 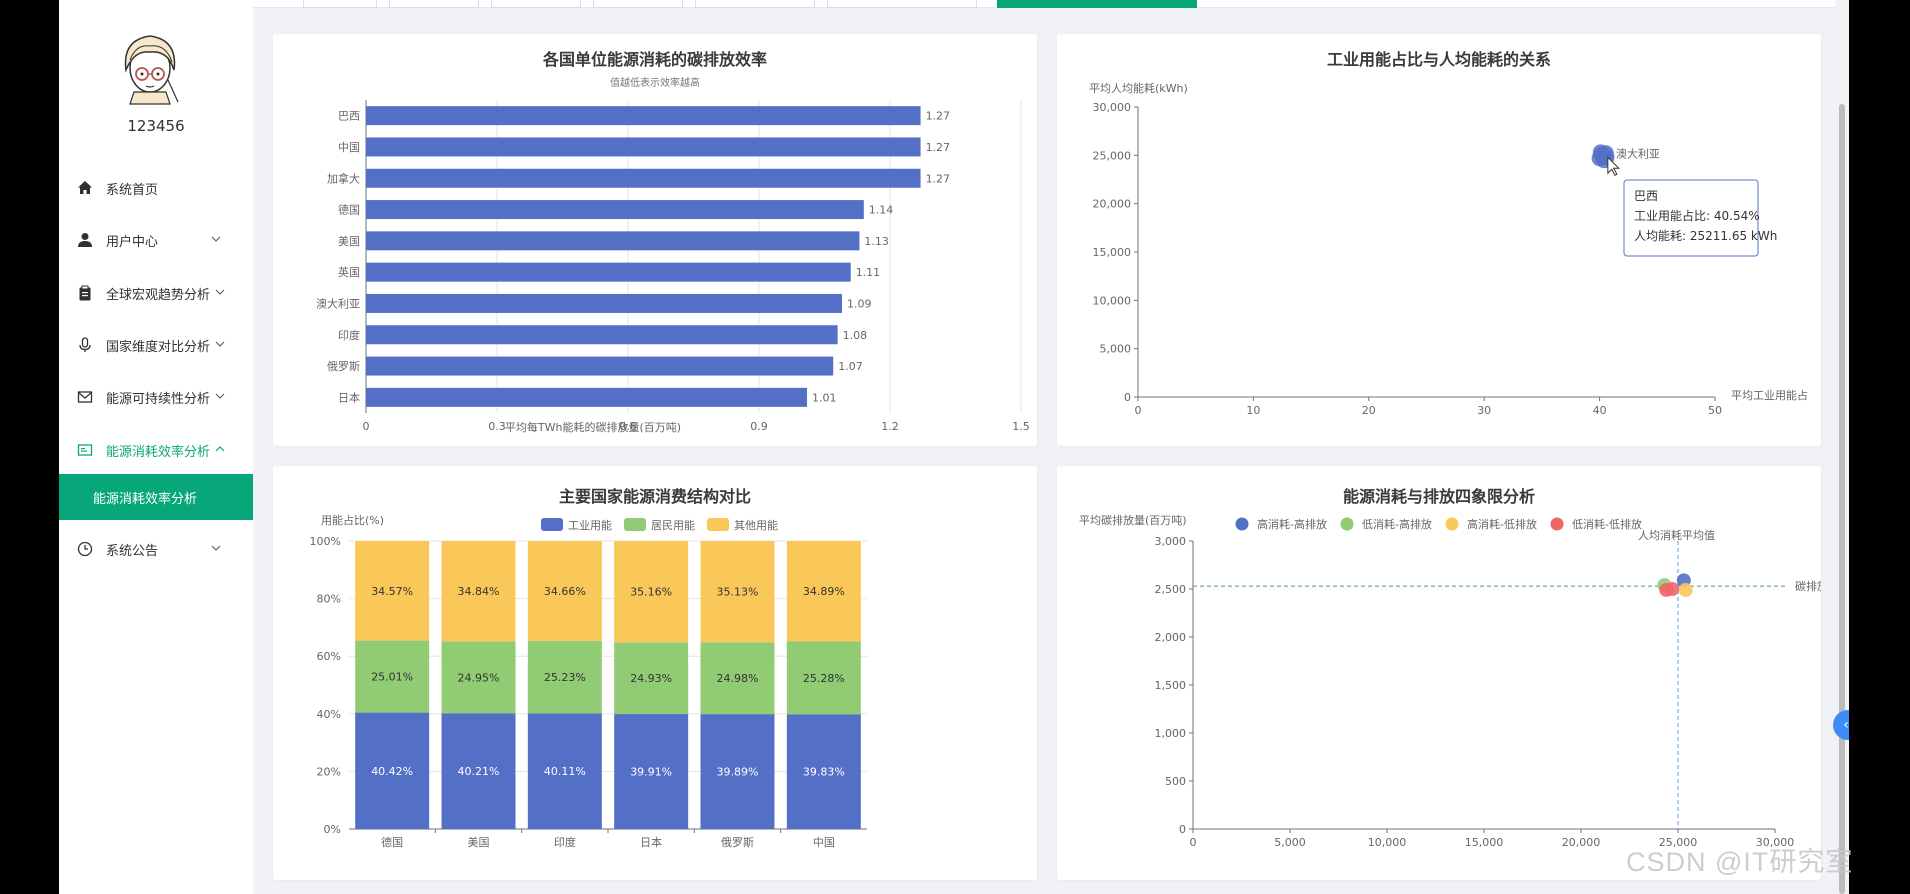 I want to click on sidebar-item-sustainability: 能源可持续性分析, so click(x=156, y=397).